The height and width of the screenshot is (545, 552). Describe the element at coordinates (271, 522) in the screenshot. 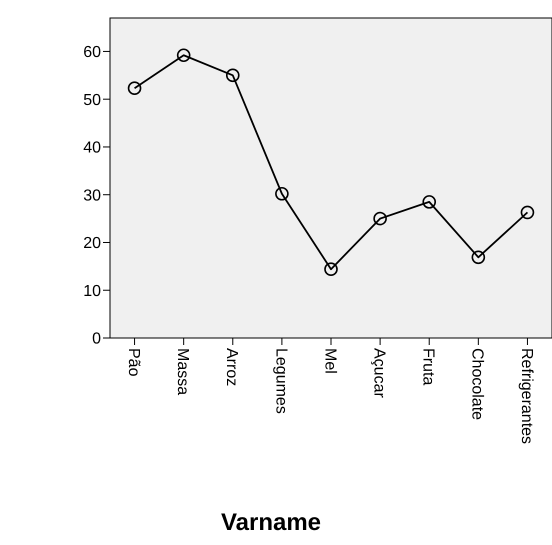

I see `x-axis-title: Varname` at that location.